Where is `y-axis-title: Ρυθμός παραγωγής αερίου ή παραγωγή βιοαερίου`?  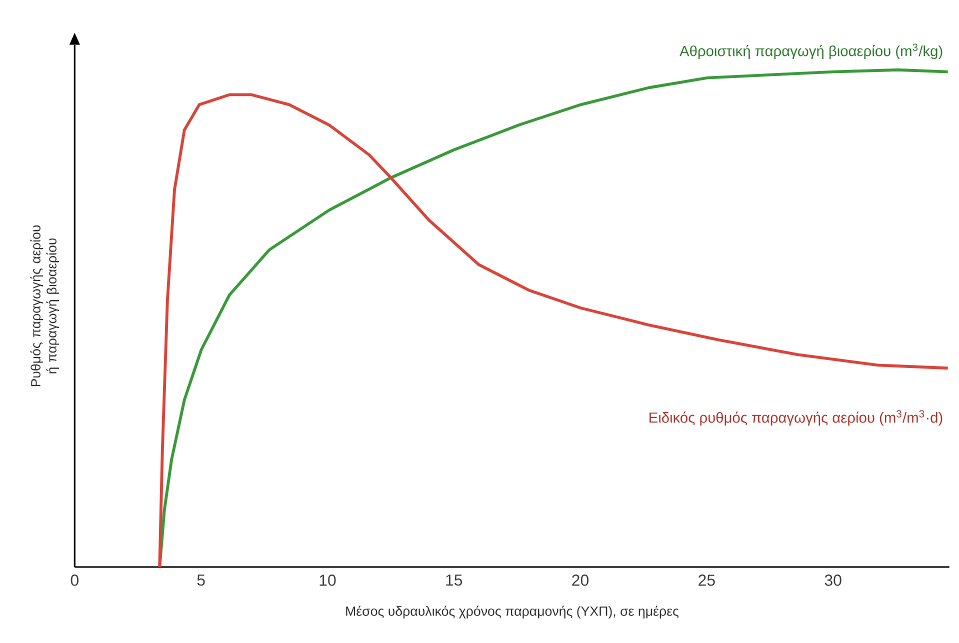 y-axis-title: Ρυθμός παραγωγής αερίου ή παραγωγή βιοαερίου is located at coordinates (45, 305).